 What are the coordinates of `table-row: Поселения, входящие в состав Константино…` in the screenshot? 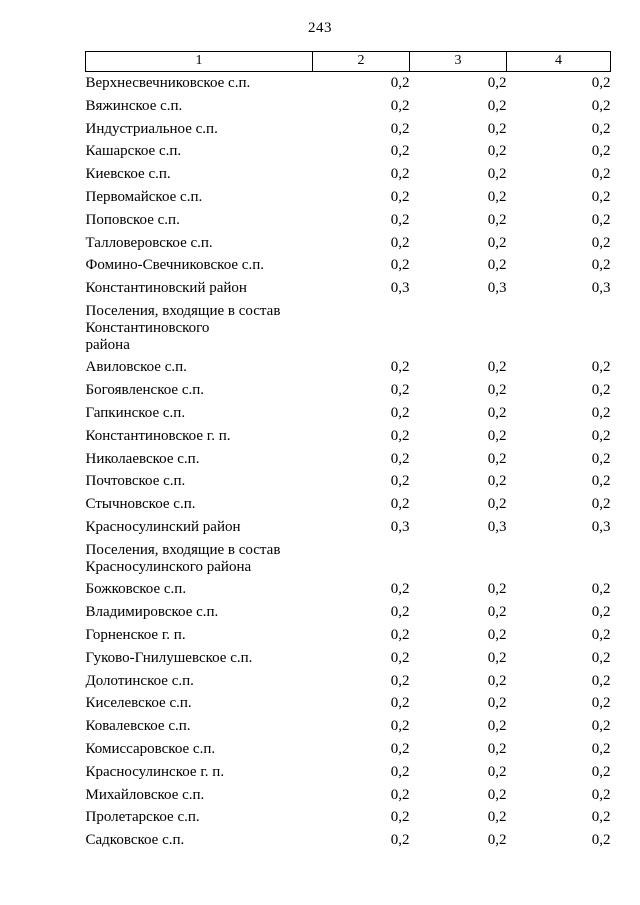 It's located at (348, 328).